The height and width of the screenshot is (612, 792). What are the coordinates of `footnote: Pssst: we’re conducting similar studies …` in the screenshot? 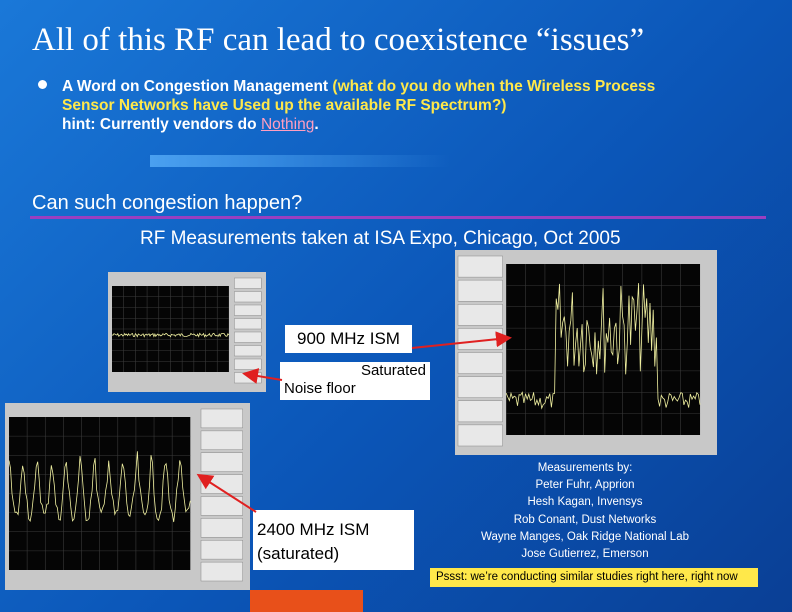 It's located at (594, 577).